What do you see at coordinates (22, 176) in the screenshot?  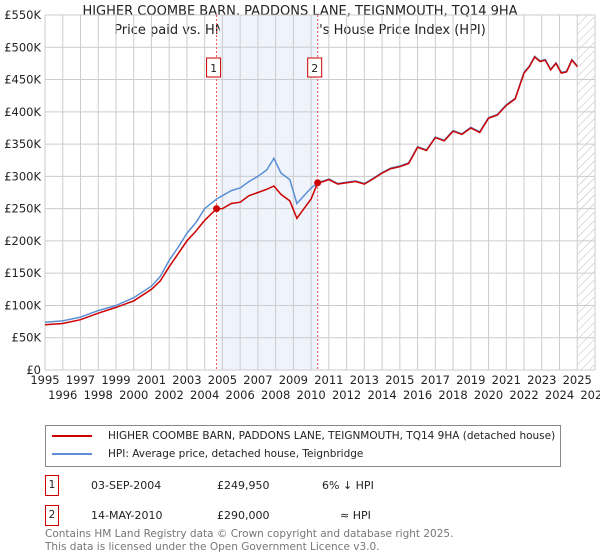 I see `y-tick-label: £300K` at bounding box center [22, 176].